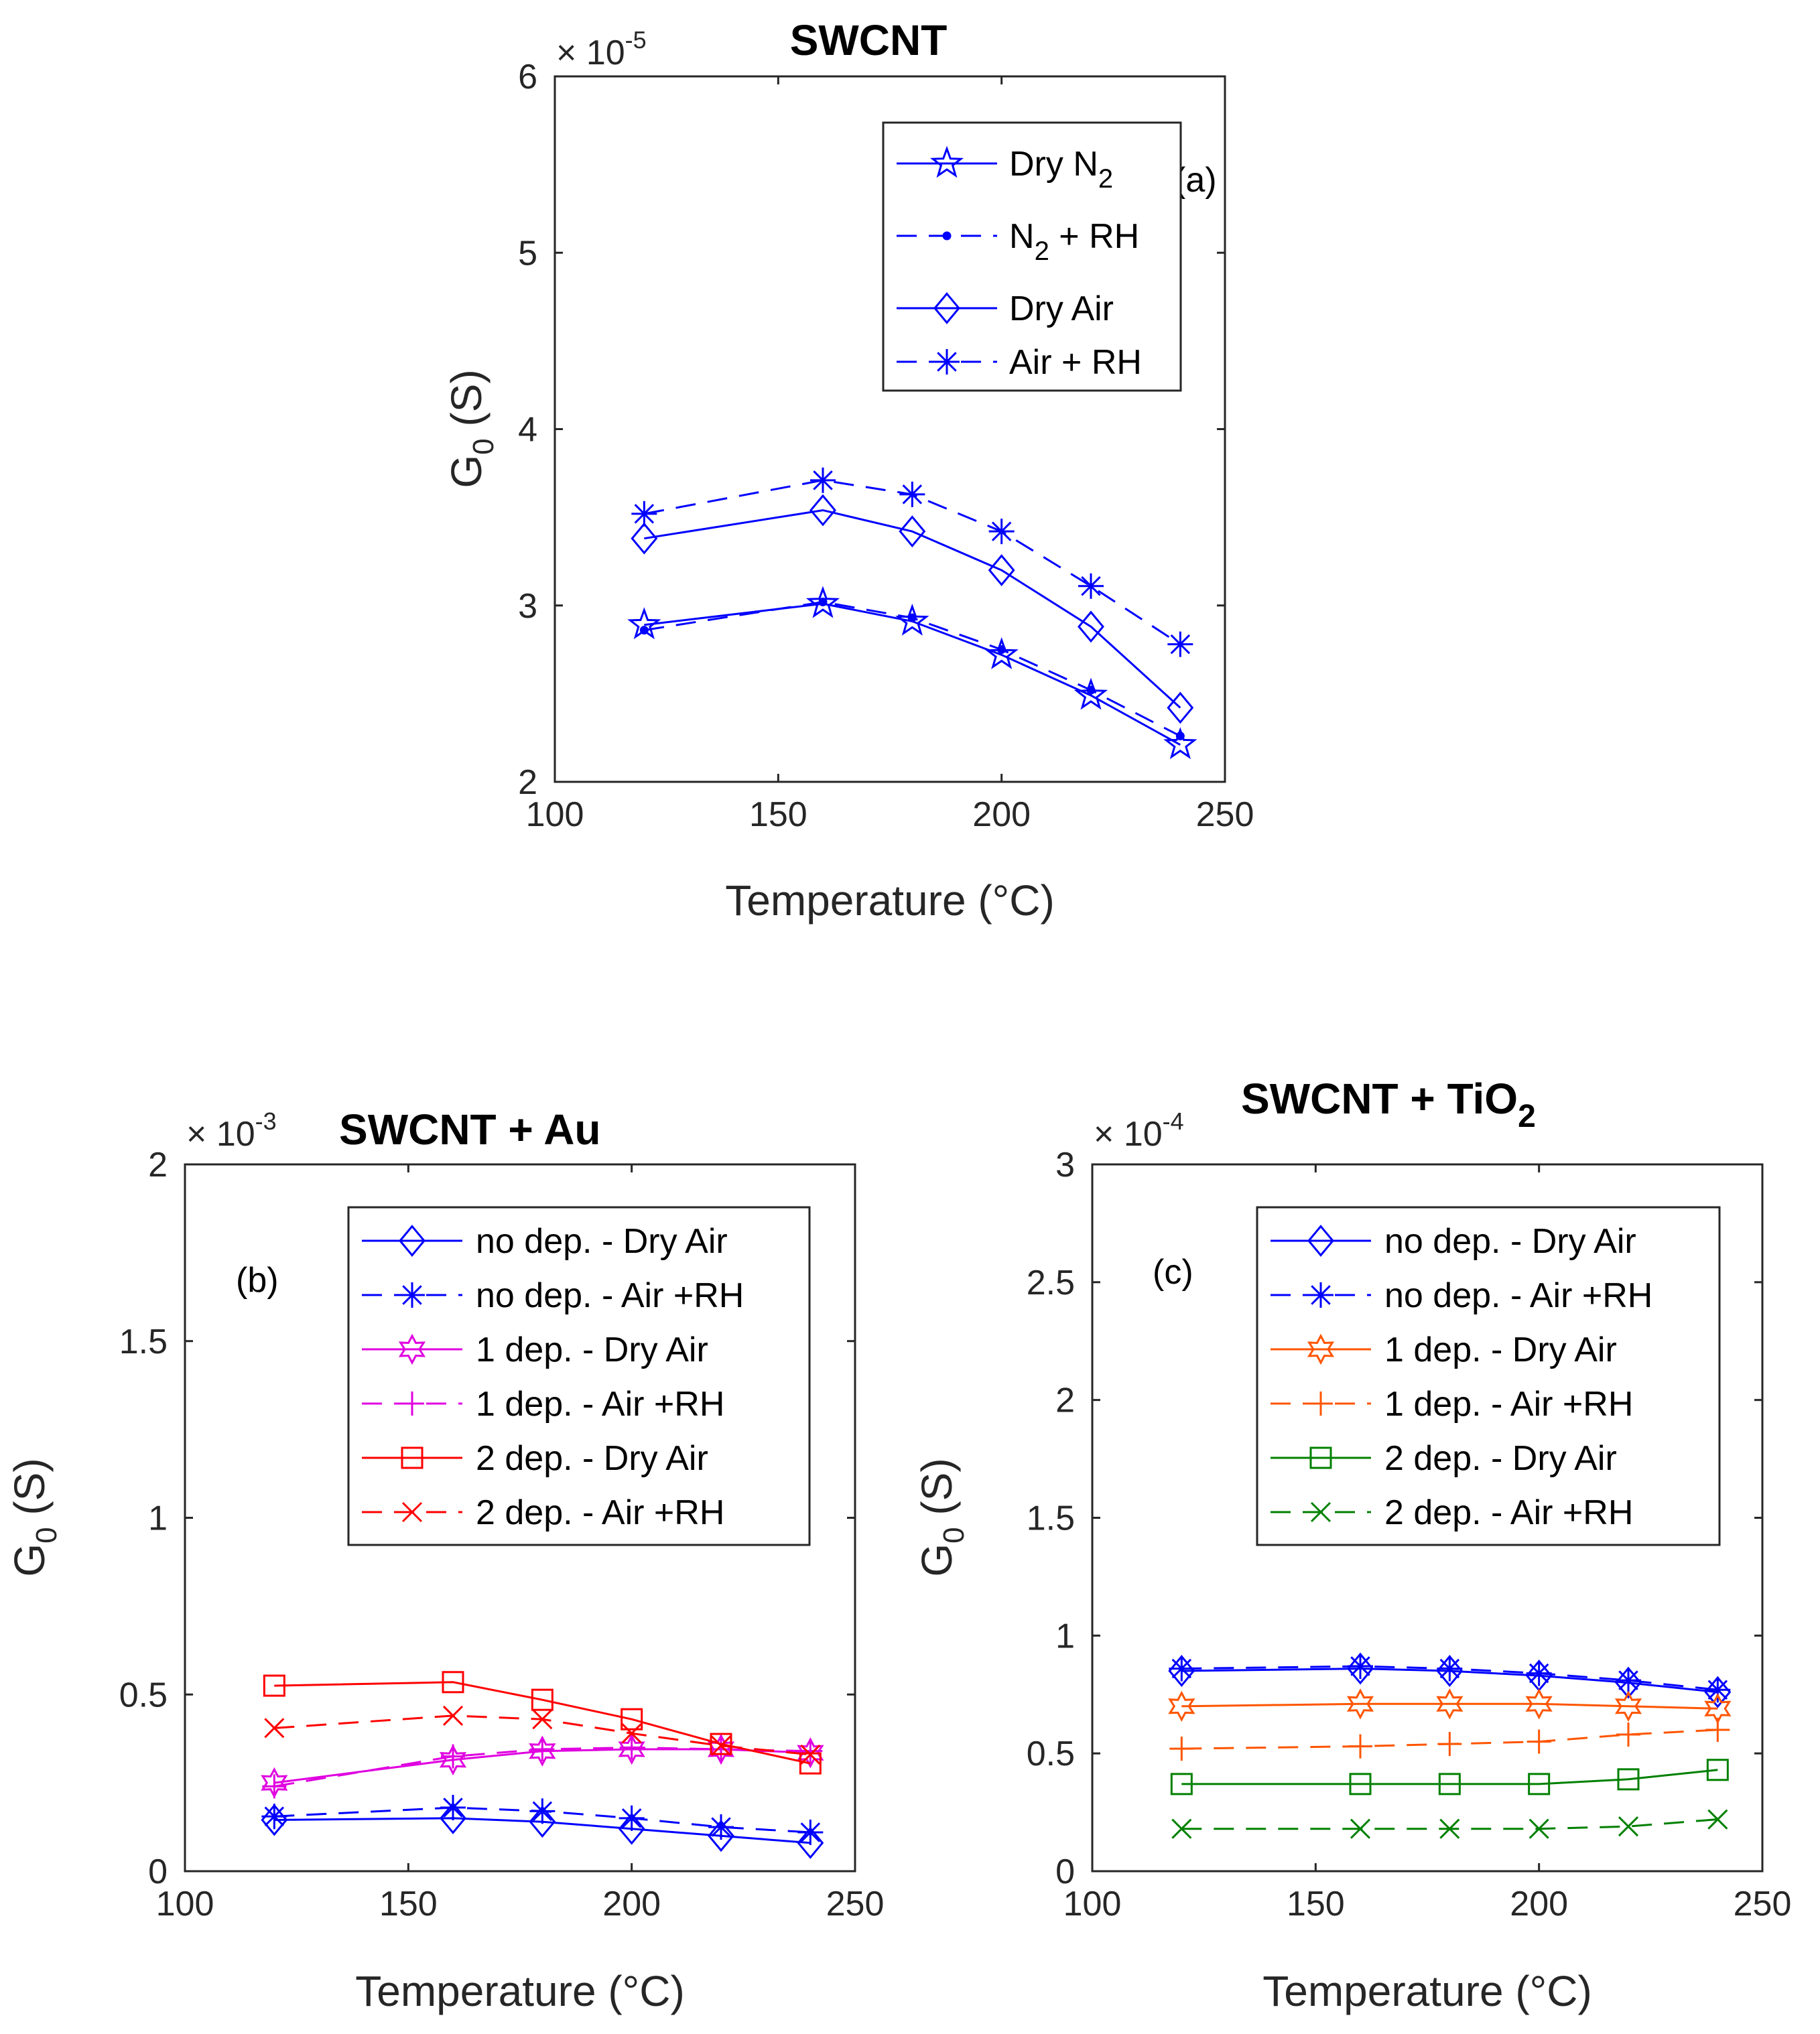 The image size is (1820, 2034). What do you see at coordinates (600, 1512) in the screenshot?
I see `legend-label: 2 dep. - Air +RH` at bounding box center [600, 1512].